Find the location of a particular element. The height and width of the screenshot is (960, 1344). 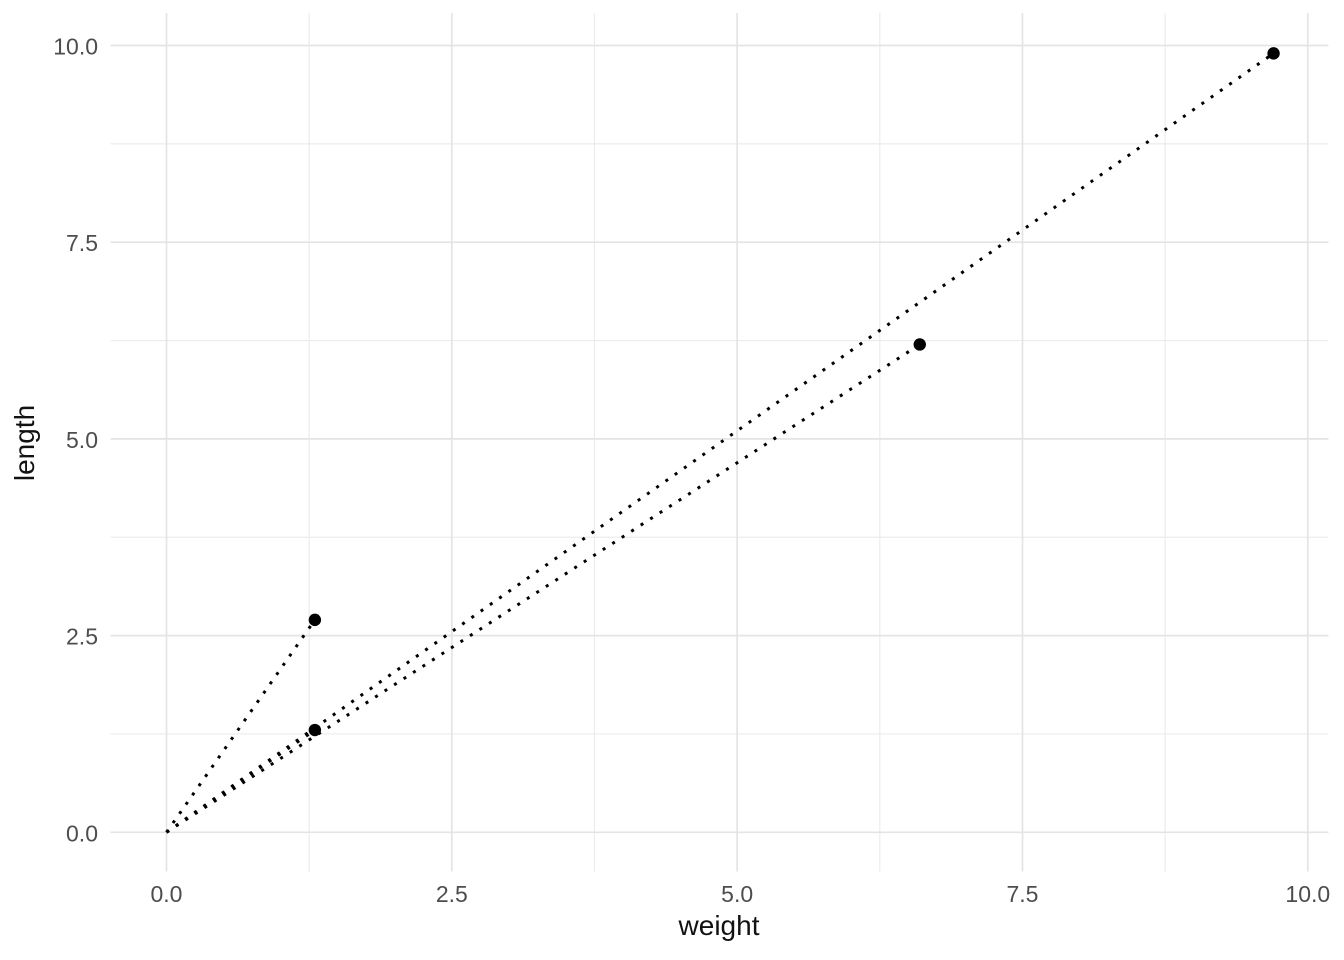

x-axis-title: weight is located at coordinates (719, 925).